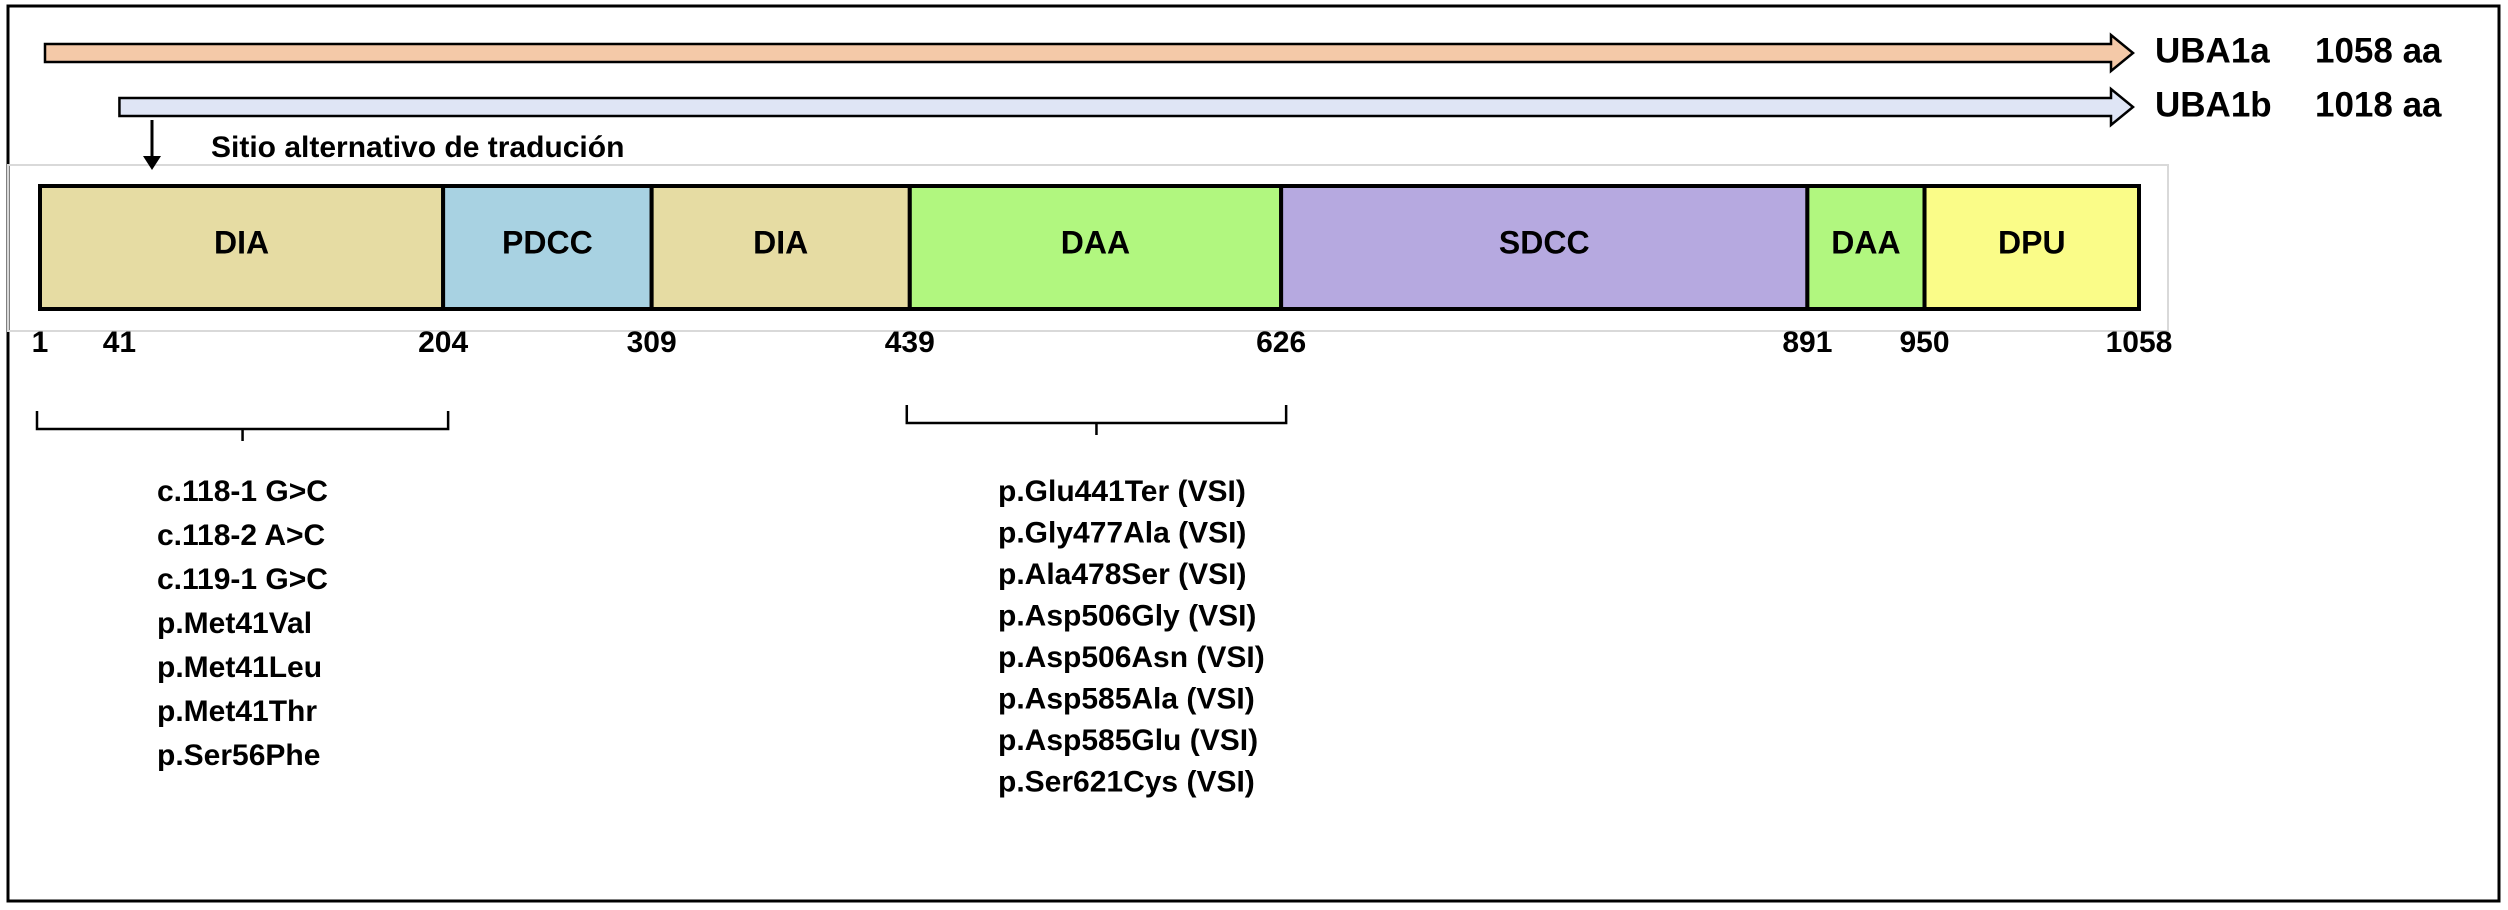 The width and height of the screenshot is (2508, 910). What do you see at coordinates (1122, 532) in the screenshot?
I see `mutation: p.Gly477Ala (VSI)` at bounding box center [1122, 532].